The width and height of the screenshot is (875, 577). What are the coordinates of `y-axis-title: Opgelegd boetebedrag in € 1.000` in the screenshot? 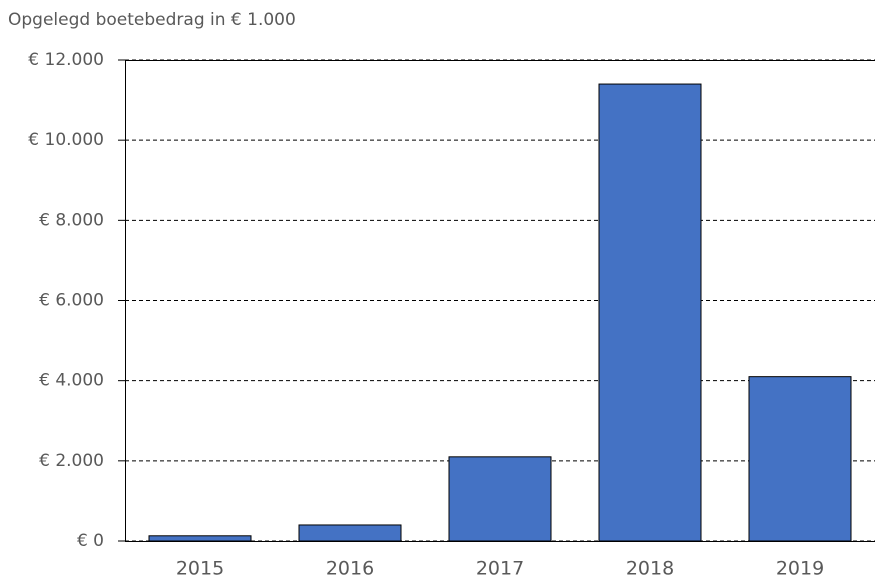 It's located at (152, 20).